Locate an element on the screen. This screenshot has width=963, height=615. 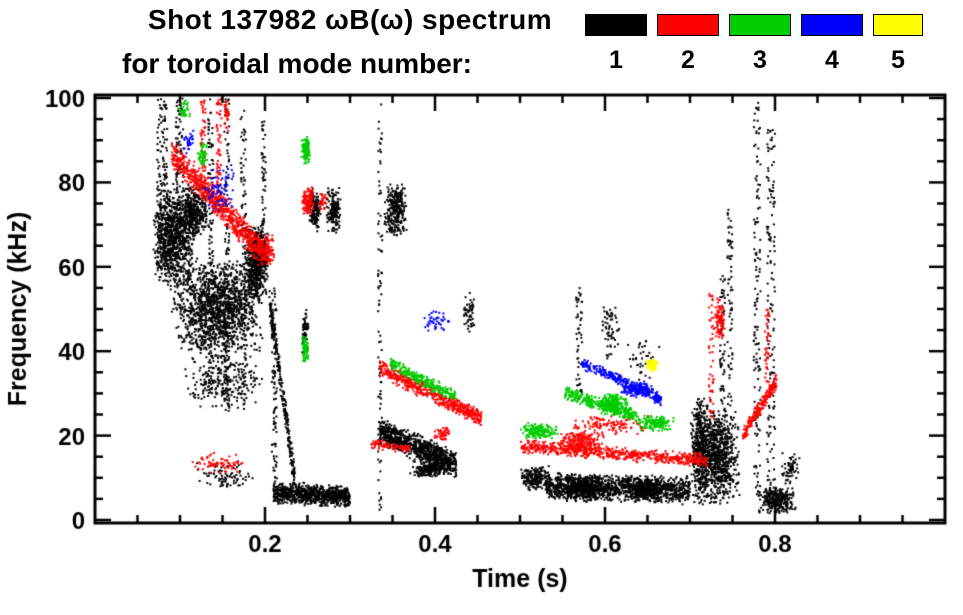
legend-label: 2 is located at coordinates (688, 60).